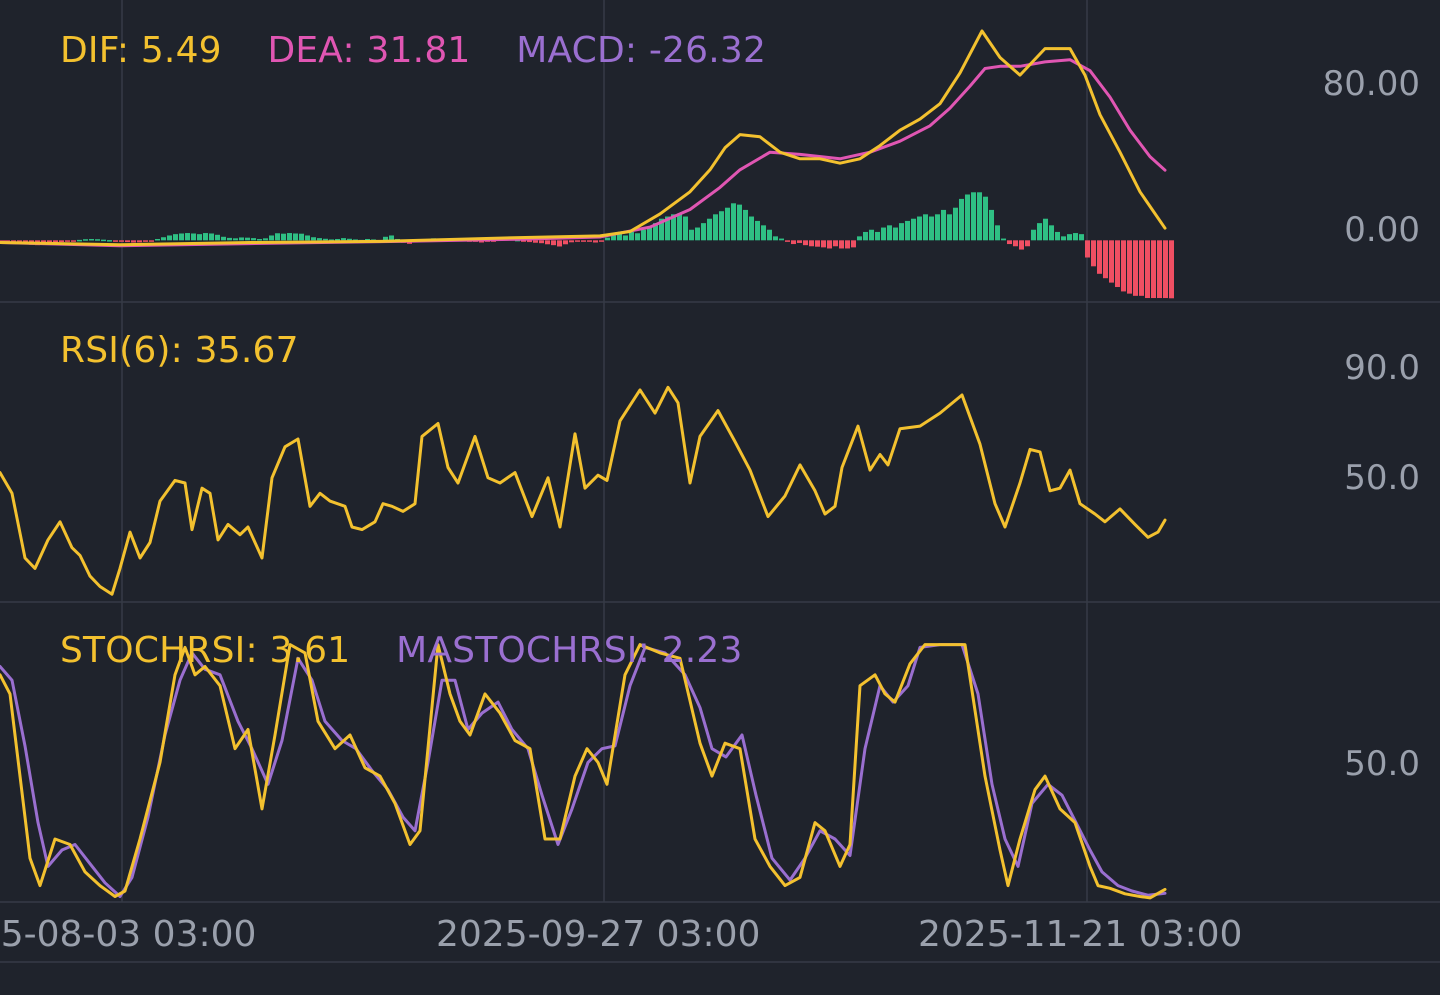 Image resolution: width=1440 pixels, height=995 pixels. What do you see at coordinates (179, 350) in the screenshot?
I see `rsi-legend-label: RSI(6): 35.67` at bounding box center [179, 350].